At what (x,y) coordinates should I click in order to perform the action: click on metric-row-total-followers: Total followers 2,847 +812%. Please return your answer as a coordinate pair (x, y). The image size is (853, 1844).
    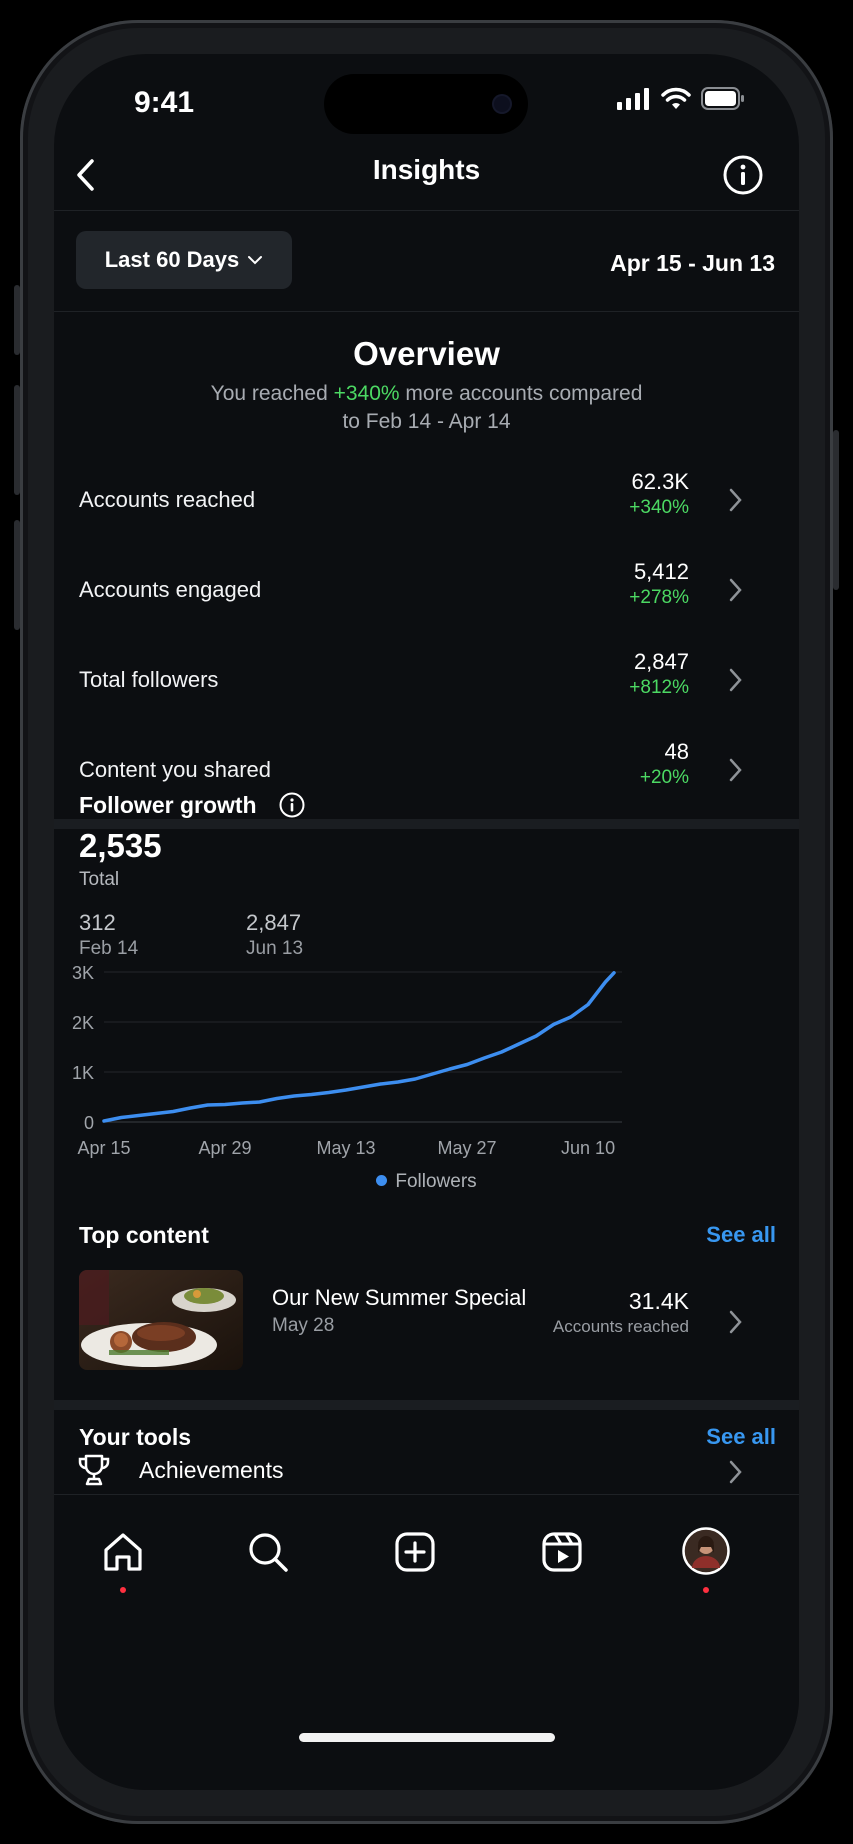
    Looking at the image, I should click on (426, 680).